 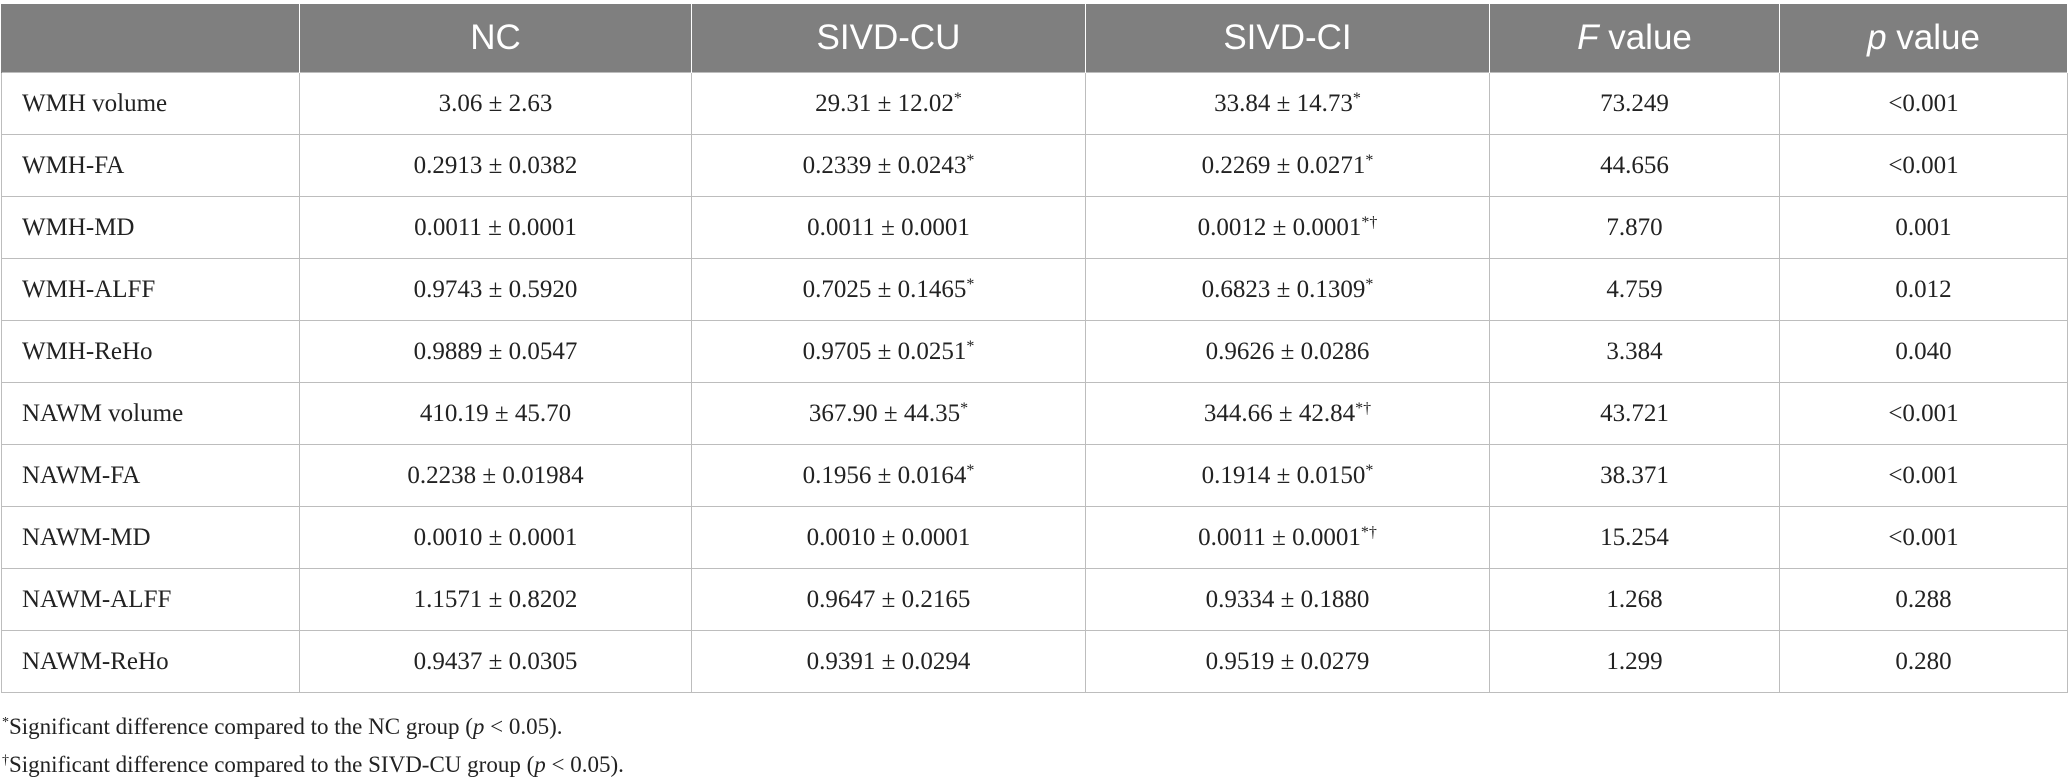 I want to click on cell-value: 0.1914 ± 0.0150, so click(x=1283, y=475).